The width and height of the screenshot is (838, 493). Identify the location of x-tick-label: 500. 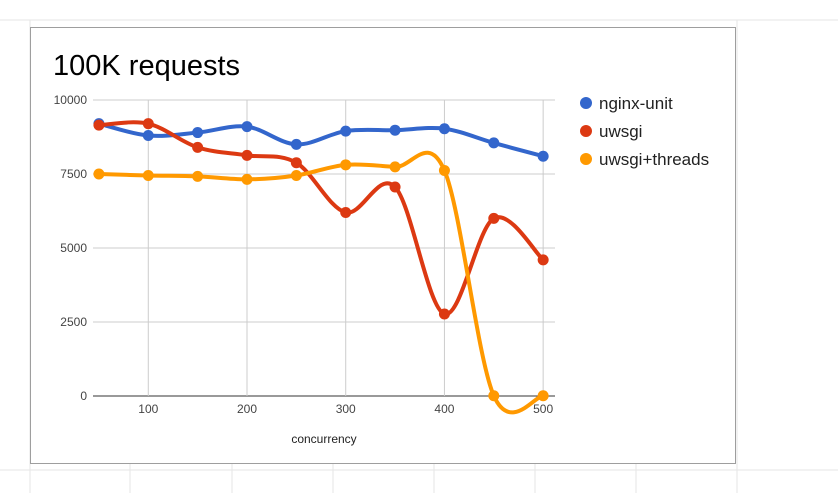
(543, 409).